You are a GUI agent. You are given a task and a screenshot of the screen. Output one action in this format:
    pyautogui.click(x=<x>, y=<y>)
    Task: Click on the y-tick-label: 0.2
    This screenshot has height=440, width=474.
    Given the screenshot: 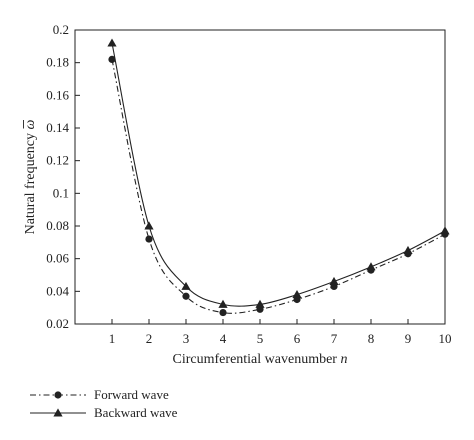 What is the action you would take?
    pyautogui.click(x=61, y=29)
    